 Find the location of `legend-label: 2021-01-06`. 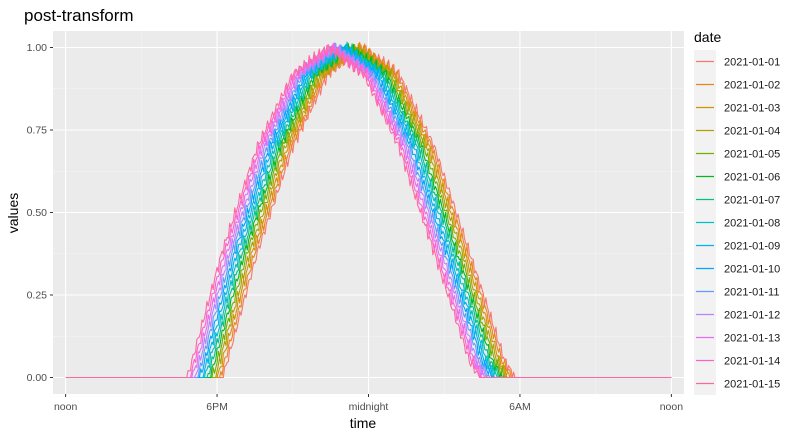

legend-label: 2021-01-06 is located at coordinates (752, 178).